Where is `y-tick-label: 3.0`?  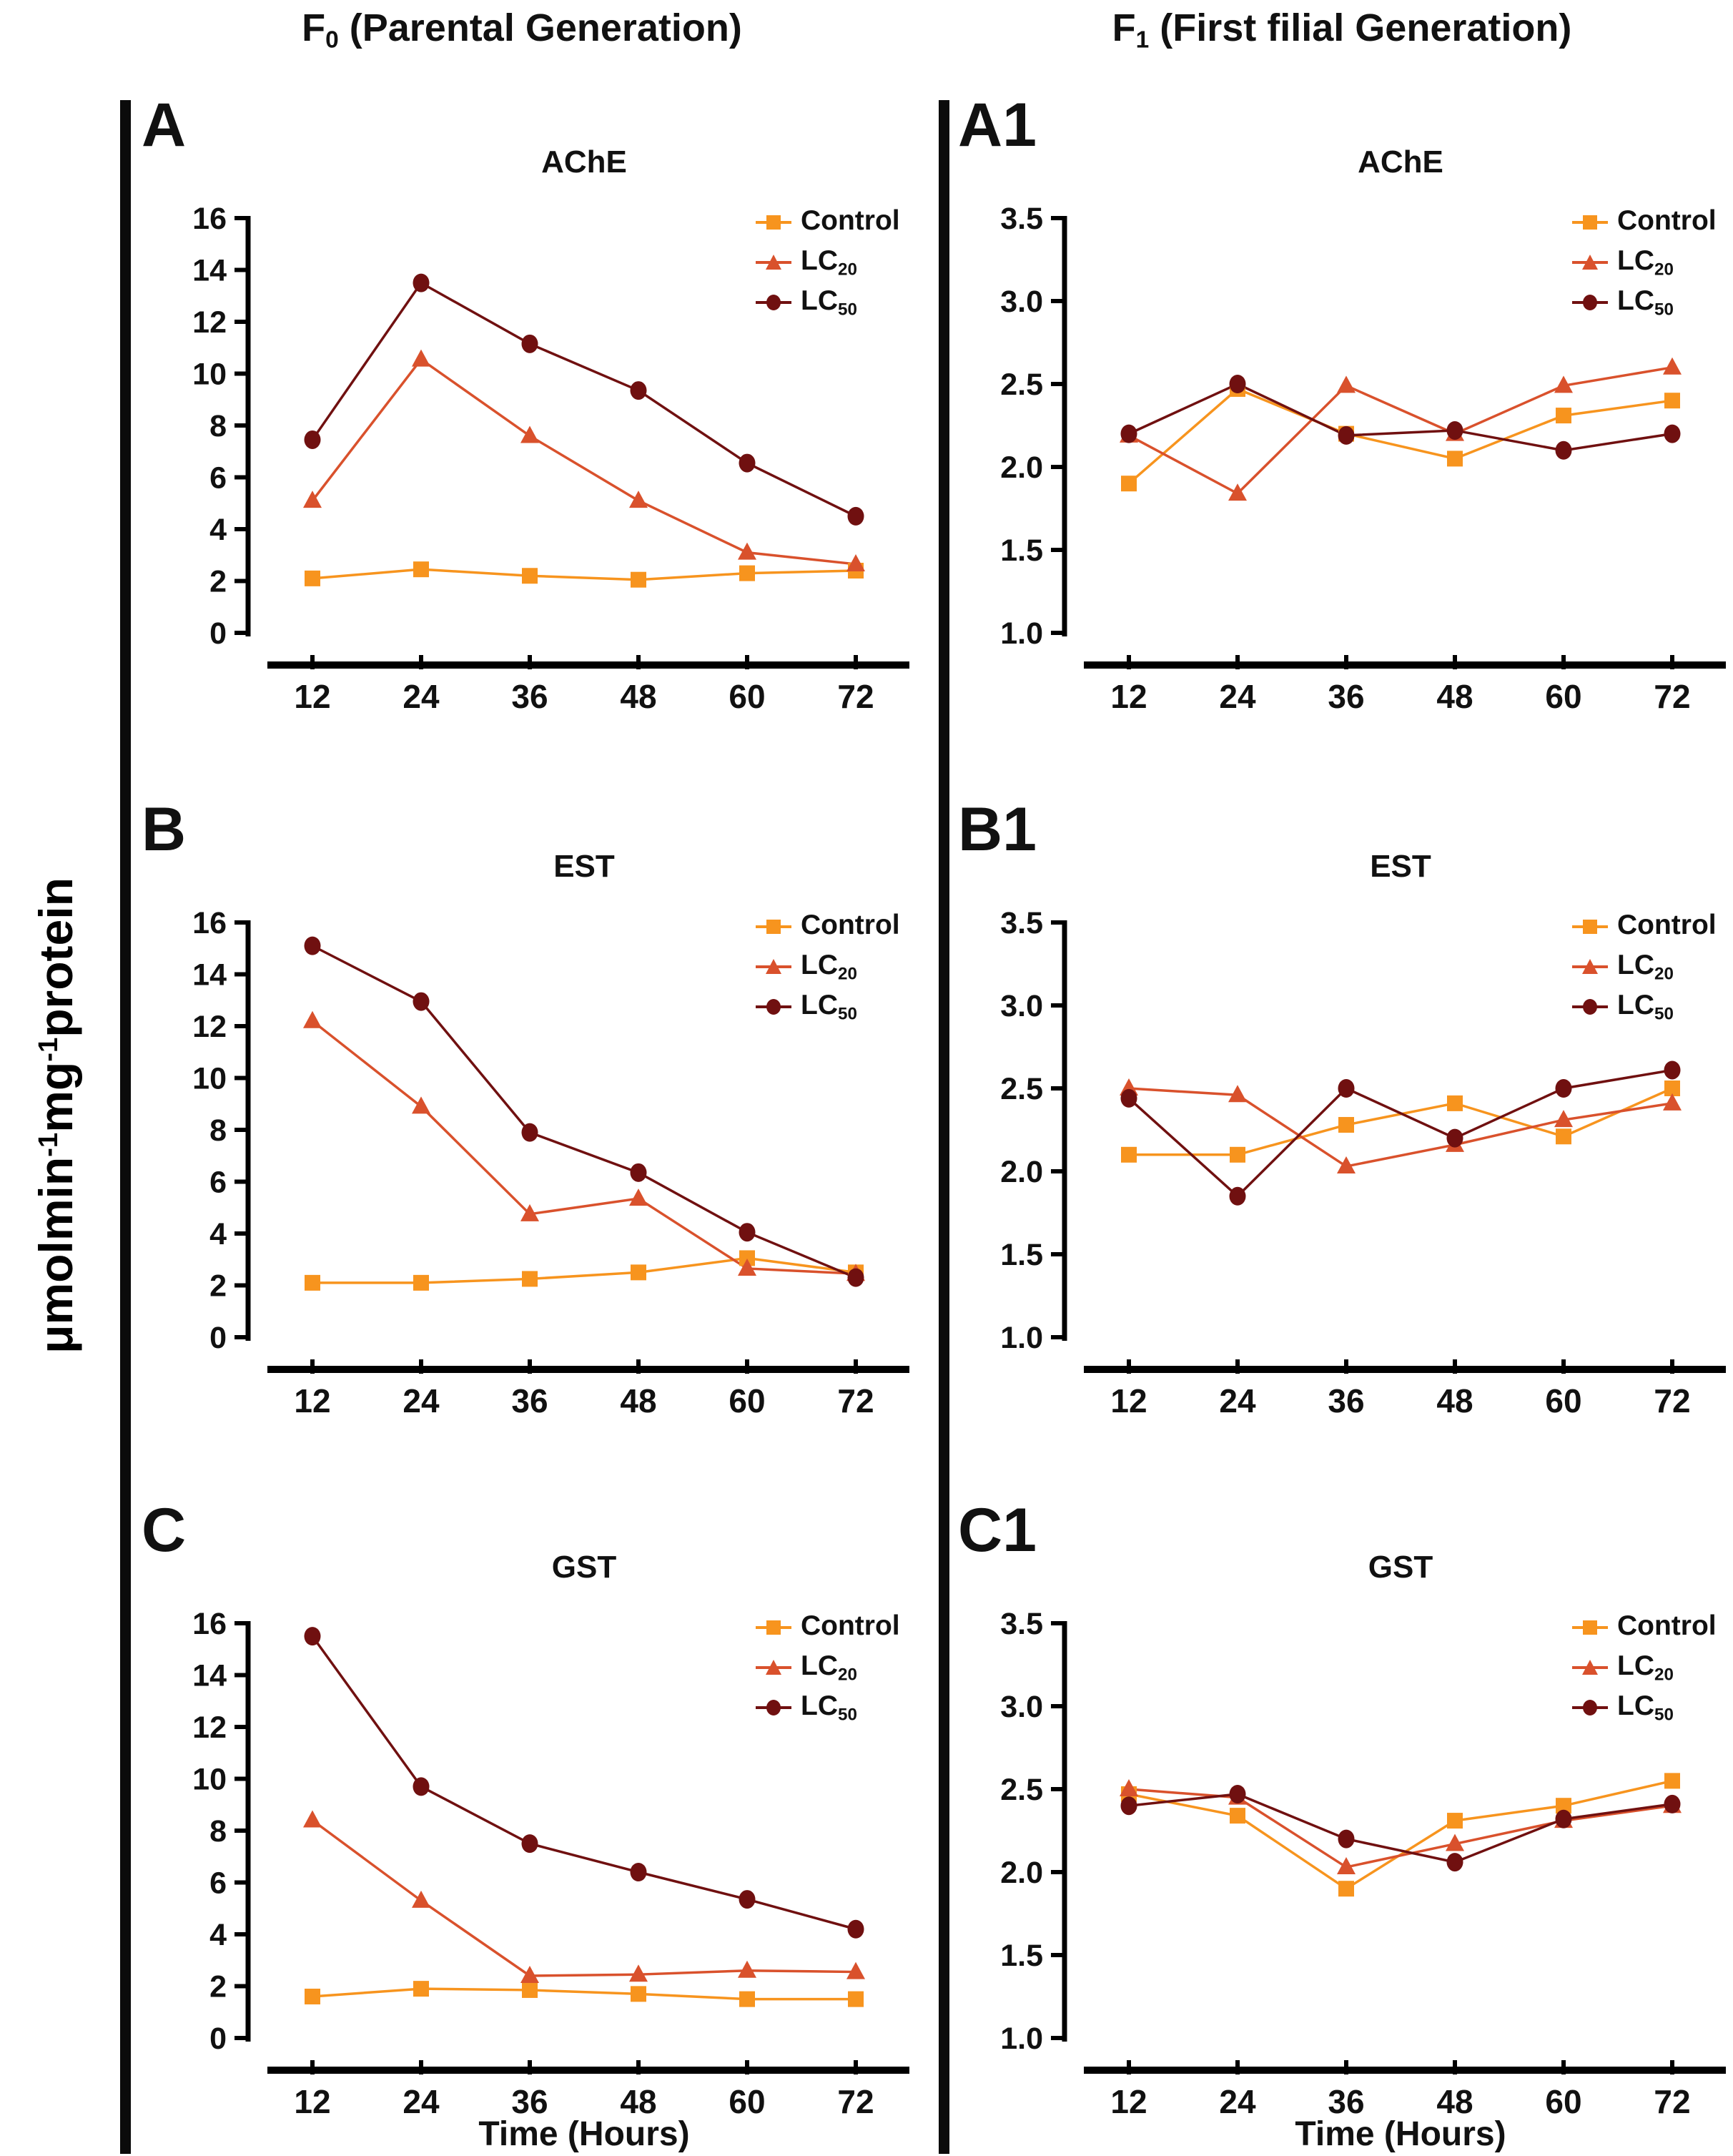
y-tick-label: 3.0 is located at coordinates (1021, 1707).